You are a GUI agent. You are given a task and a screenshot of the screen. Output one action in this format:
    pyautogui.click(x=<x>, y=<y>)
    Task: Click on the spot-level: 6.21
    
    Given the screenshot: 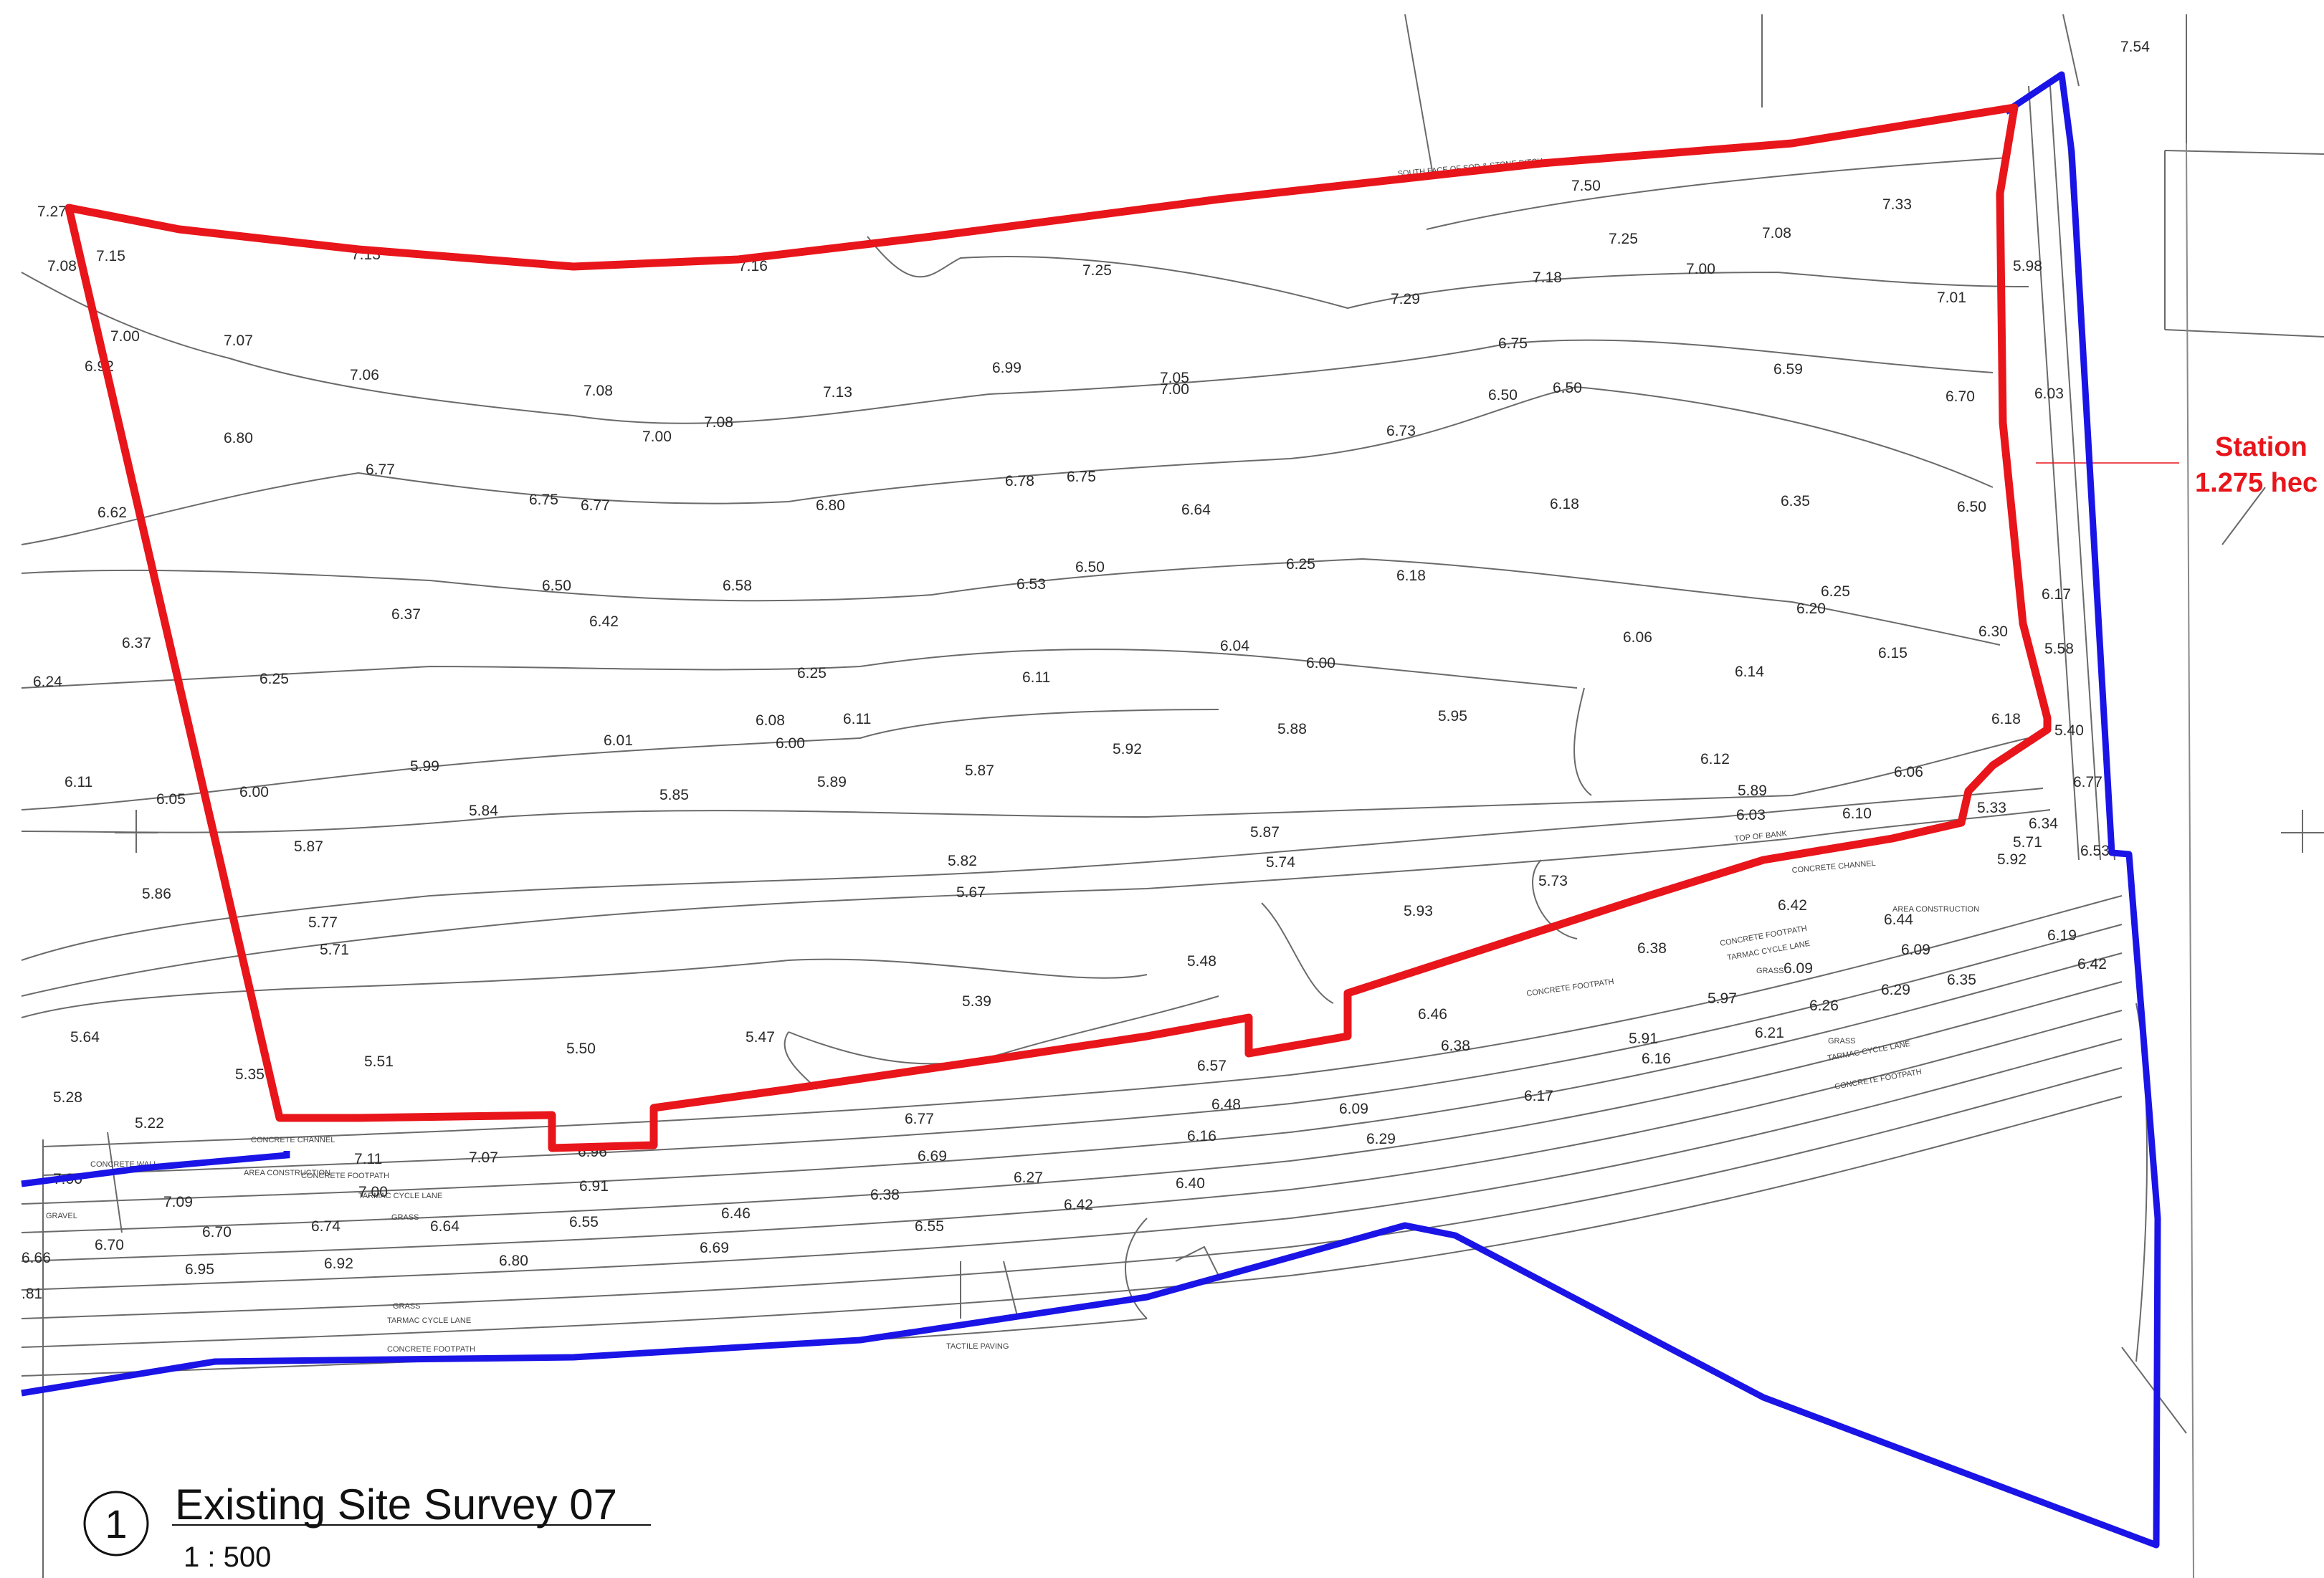 What is the action you would take?
    pyautogui.click(x=1769, y=1033)
    